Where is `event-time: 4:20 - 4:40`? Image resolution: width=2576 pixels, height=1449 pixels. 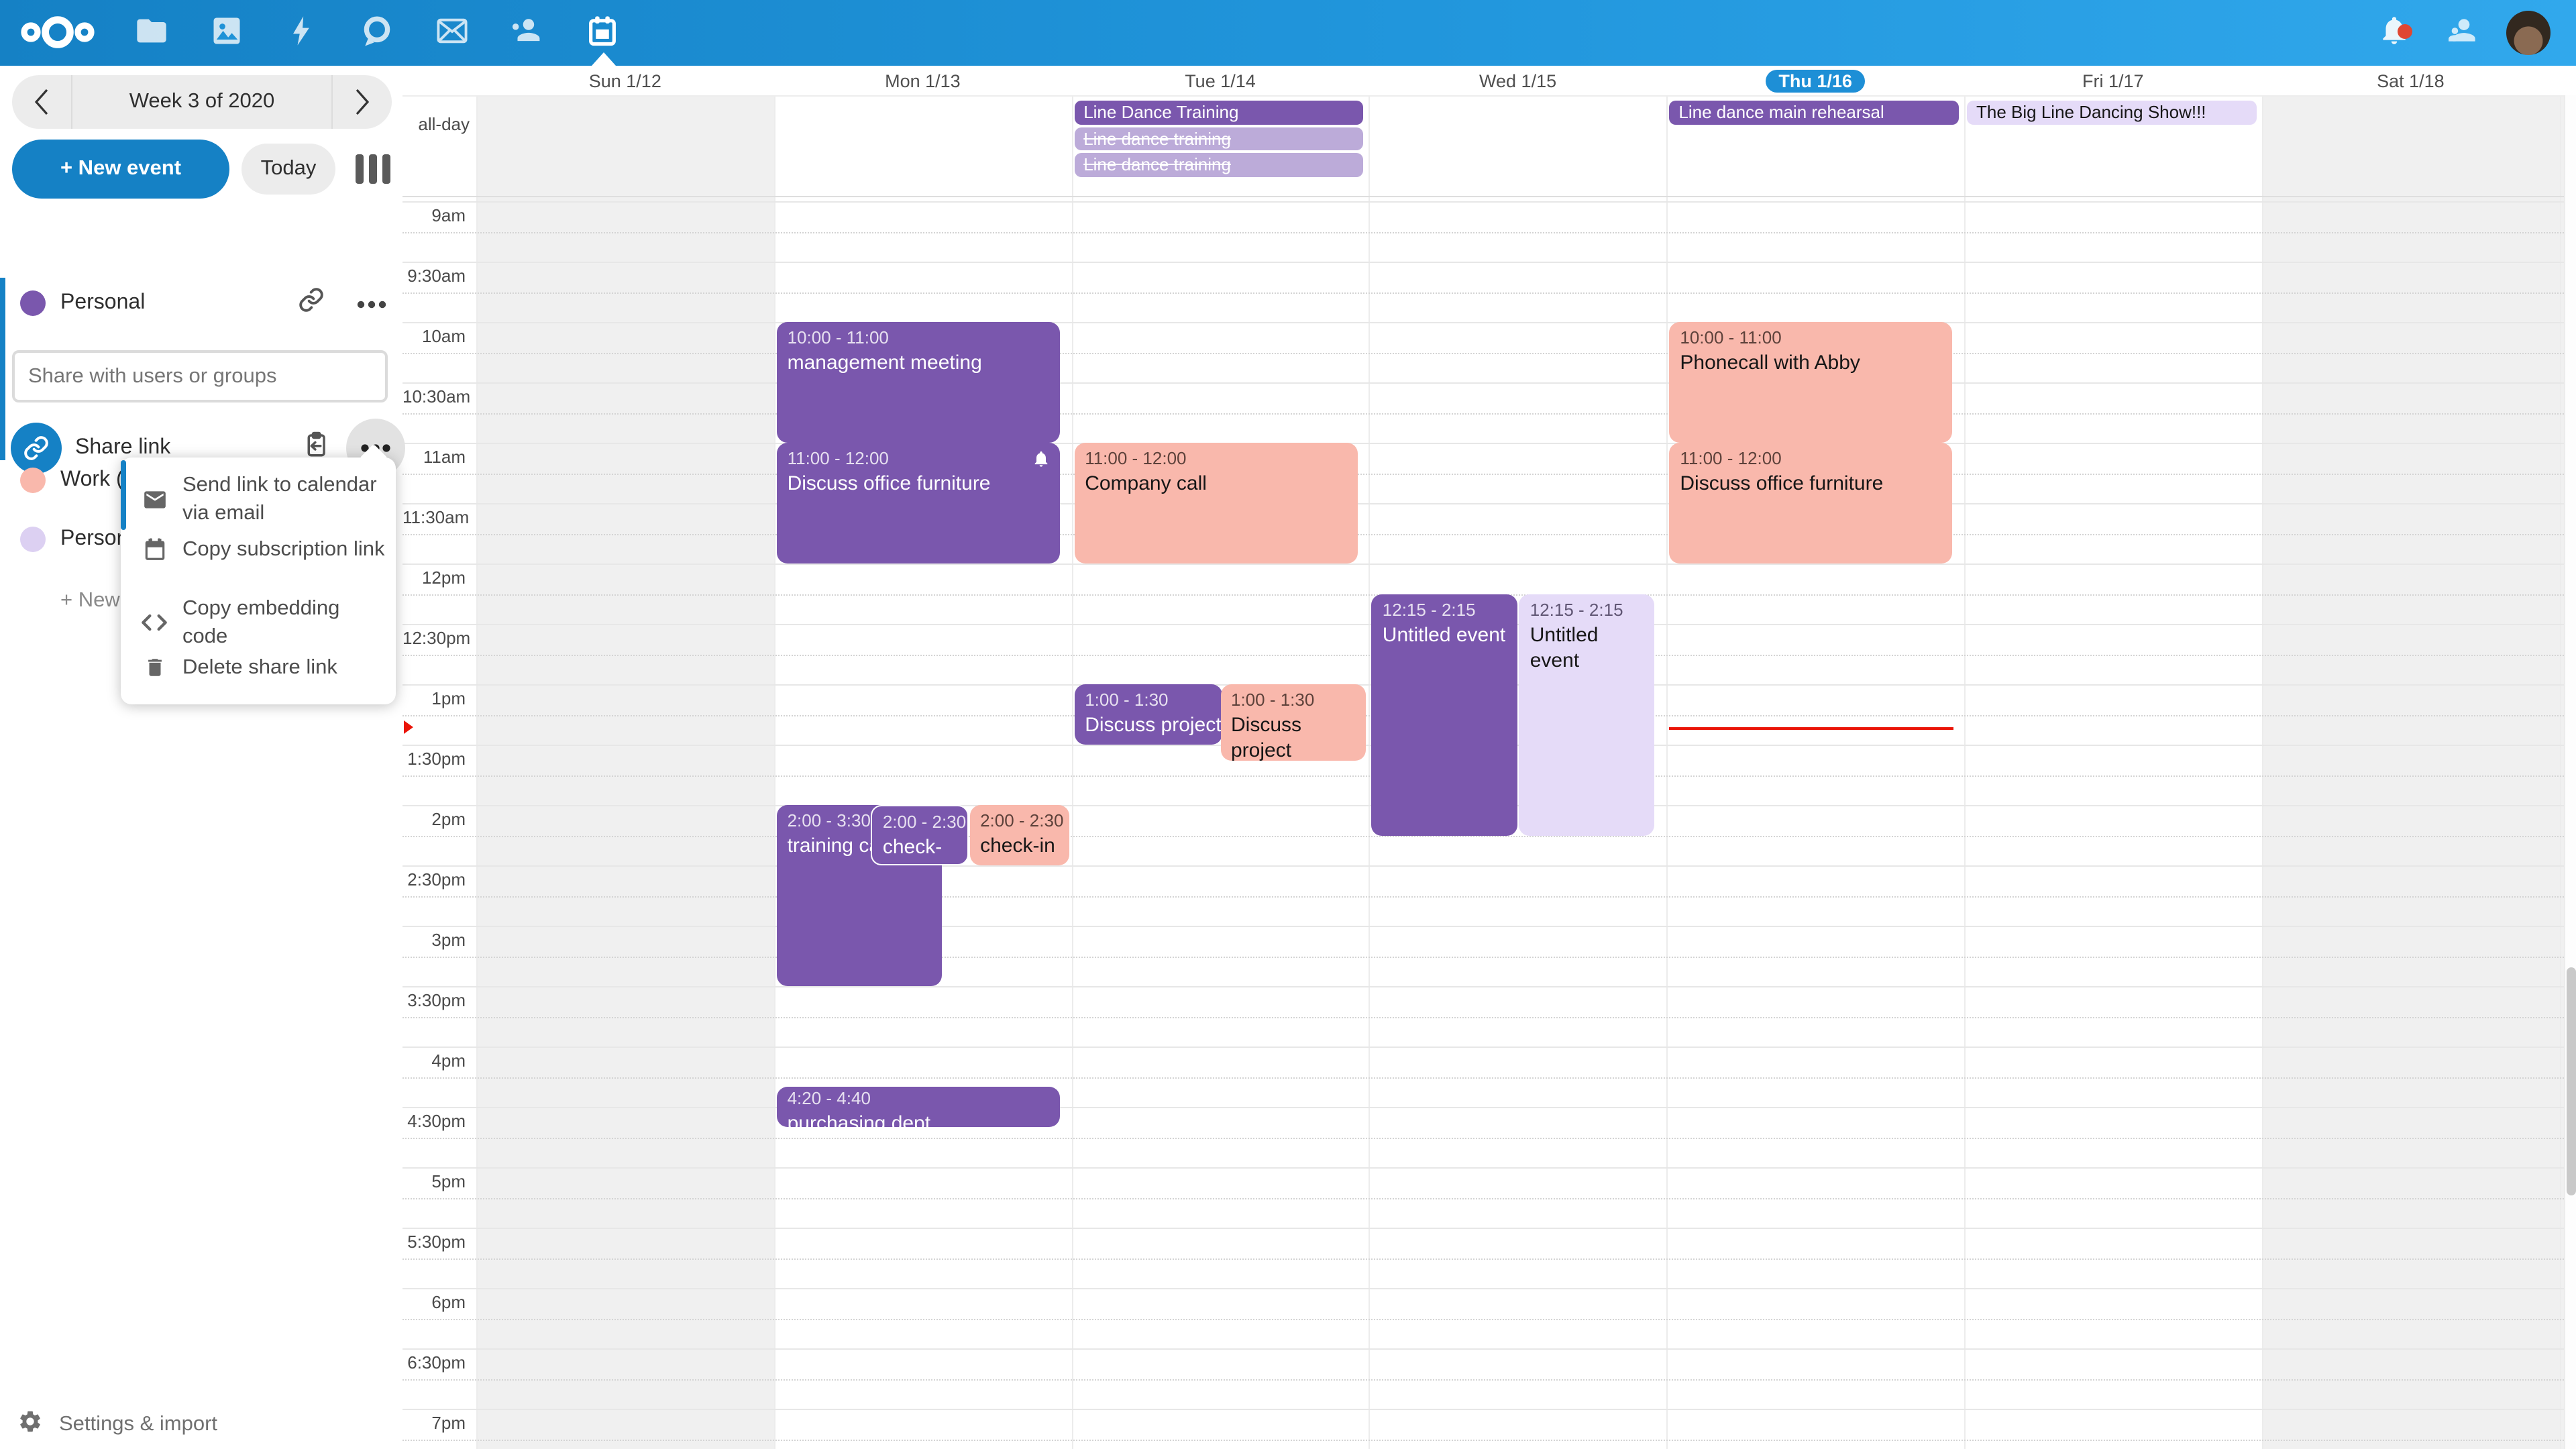
event-time: 4:20 - 4:40 is located at coordinates (829, 1097).